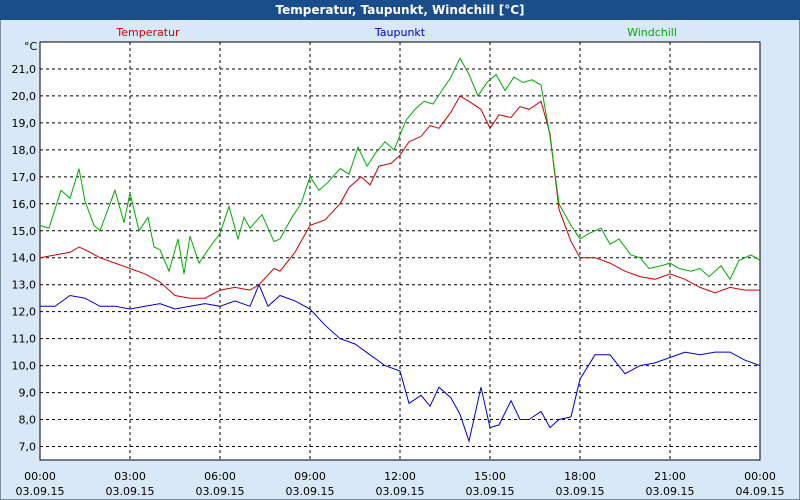 The image size is (800, 500). What do you see at coordinates (760, 491) in the screenshot?
I see `x-tick-date: 04.09.15` at bounding box center [760, 491].